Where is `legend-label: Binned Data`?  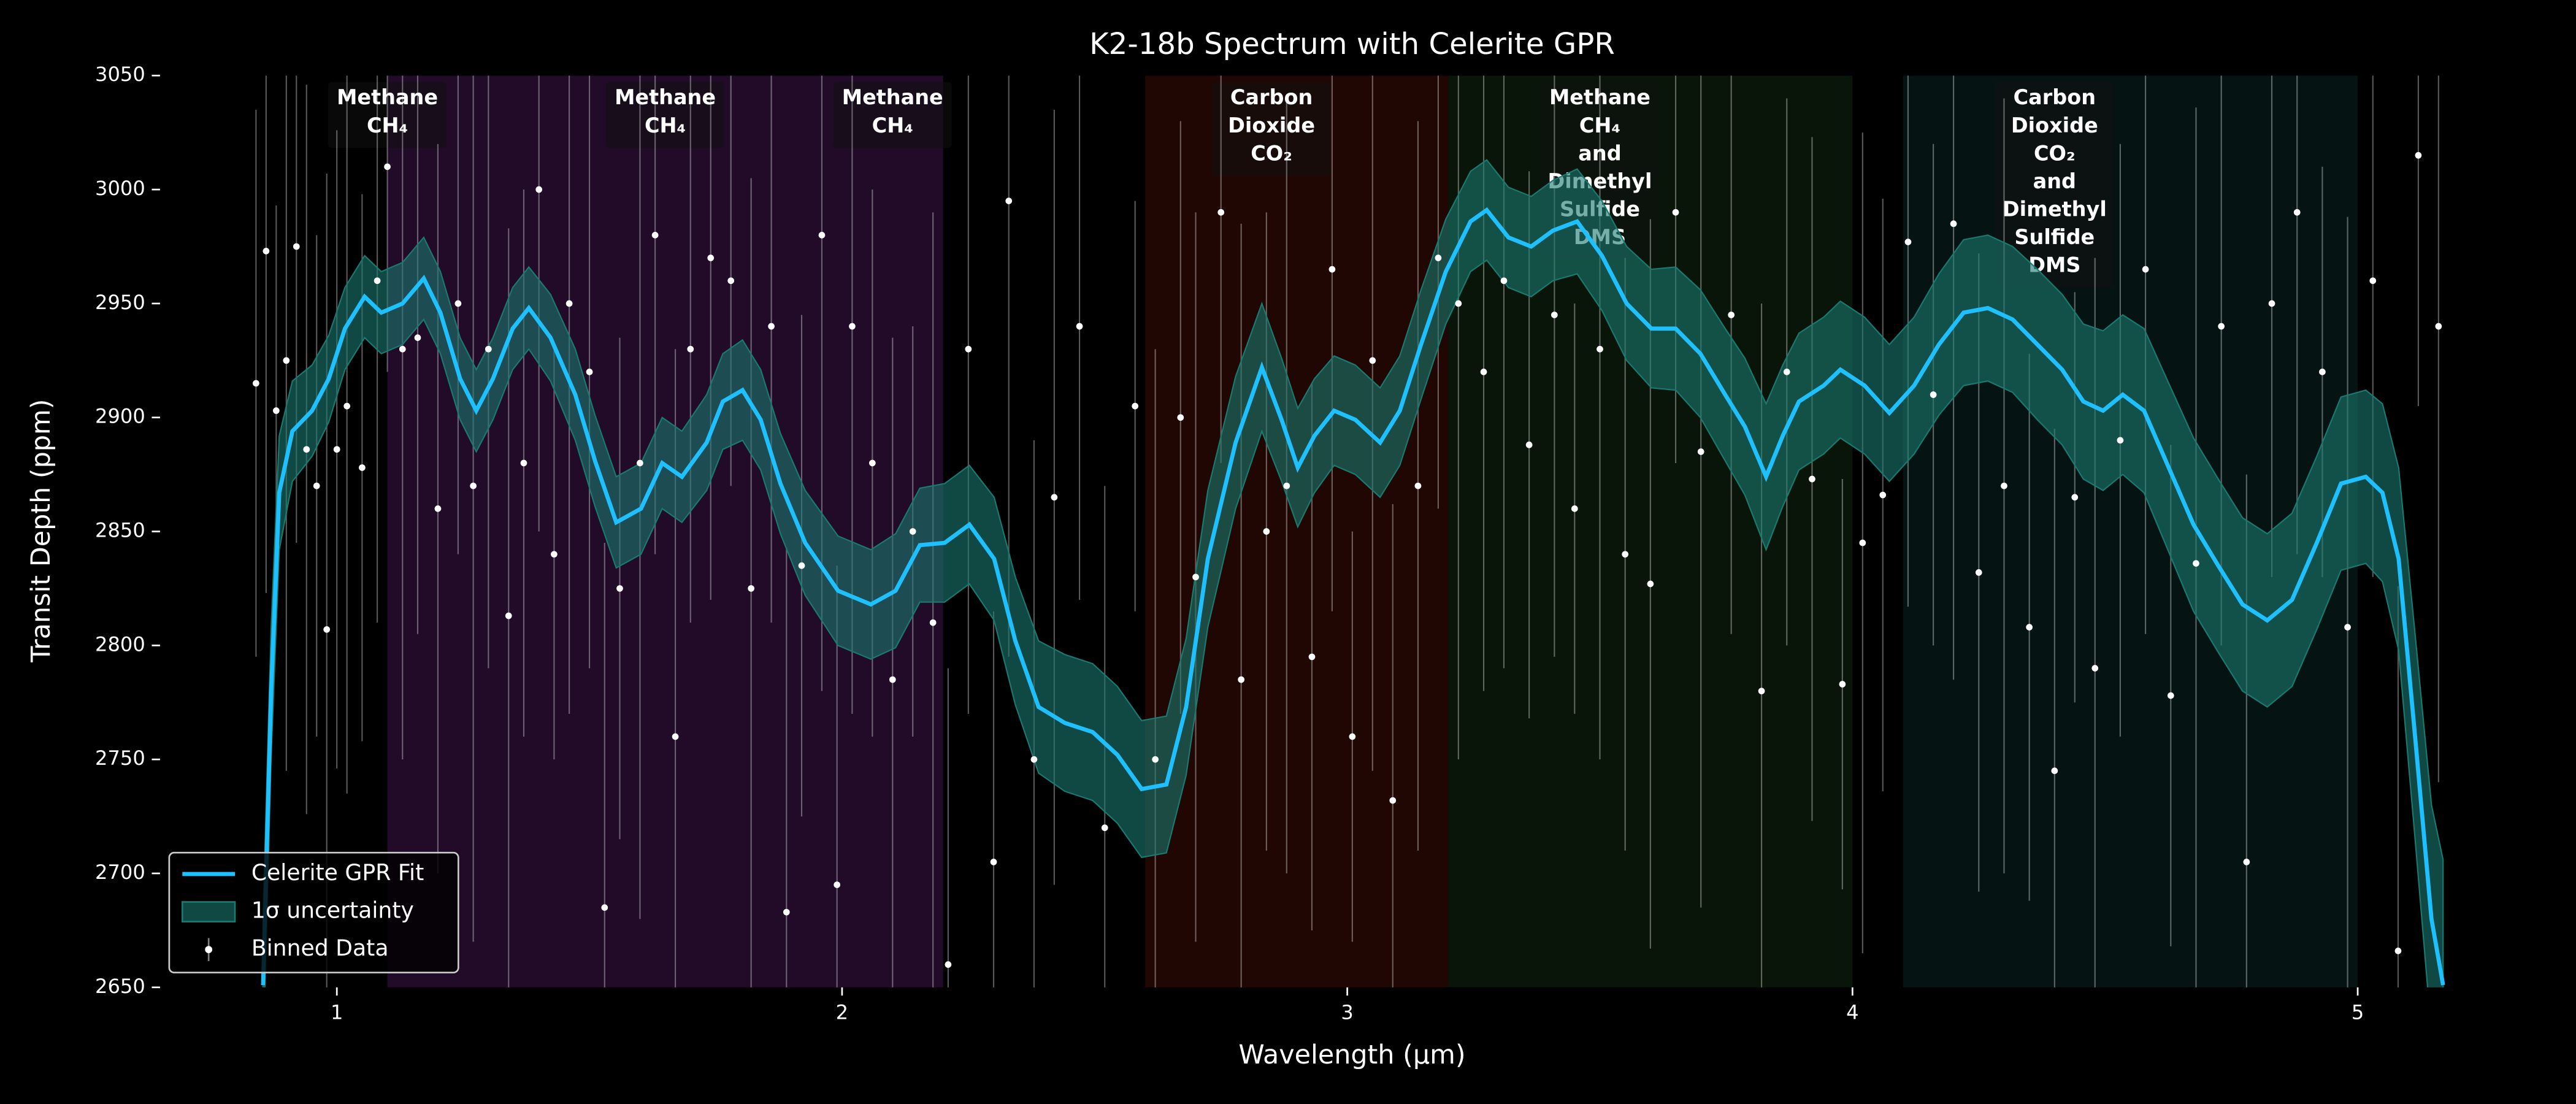 legend-label: Binned Data is located at coordinates (320, 948).